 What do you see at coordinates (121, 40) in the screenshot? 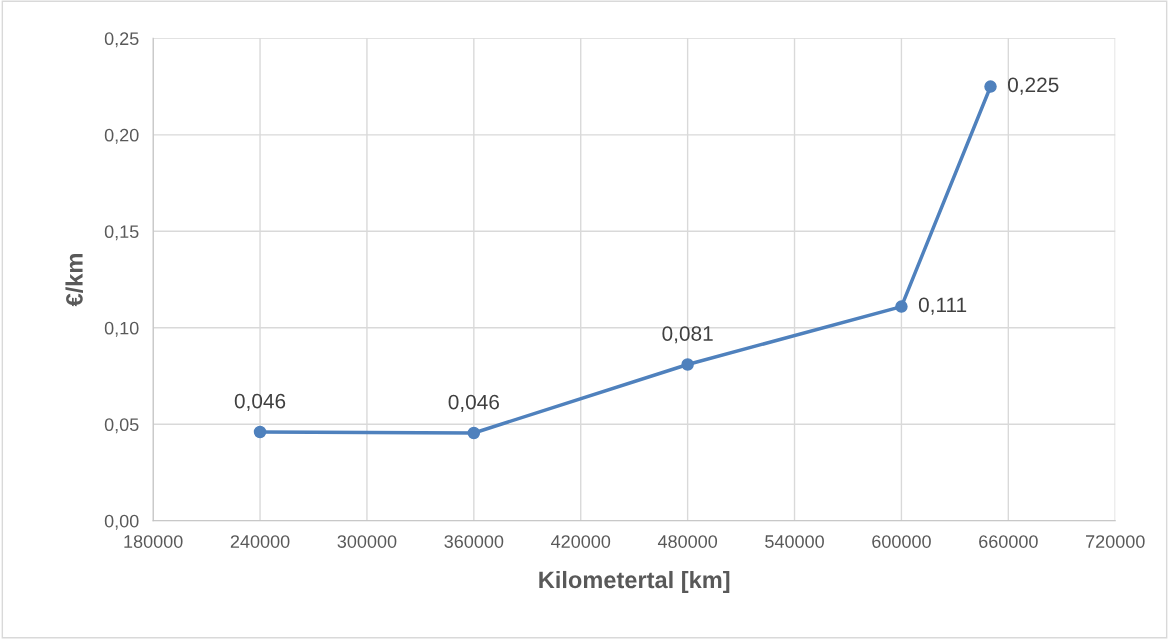
I see `y-tick-label: 0,25` at bounding box center [121, 40].